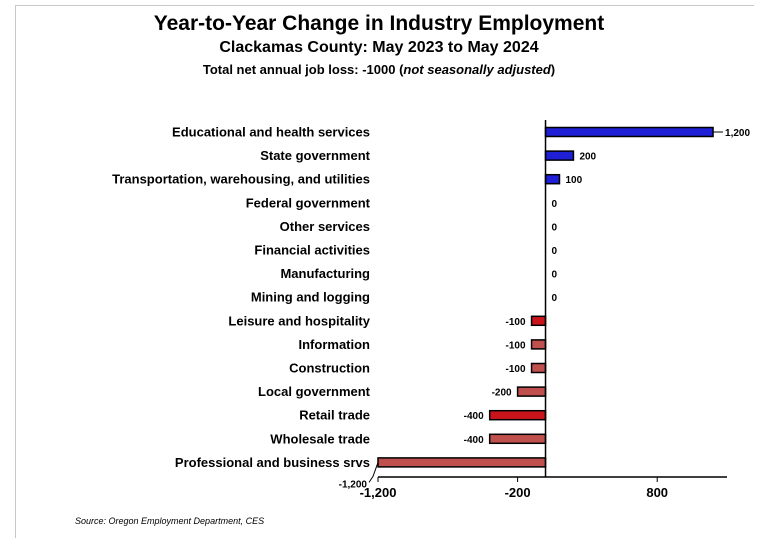 This screenshot has width=758, height=540. Describe the element at coordinates (315, 155) in the screenshot. I see `category-label: State government` at that location.